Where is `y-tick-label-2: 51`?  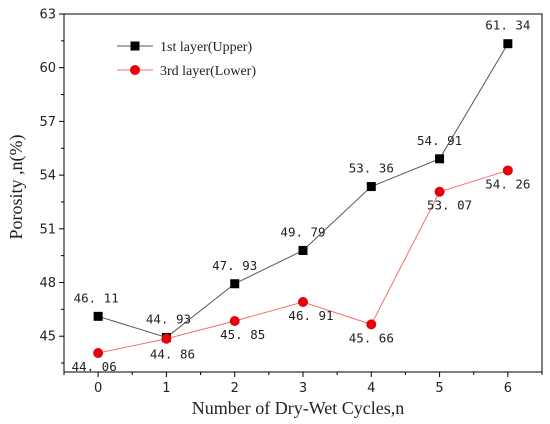 y-tick-label-2: 51 is located at coordinates (47, 229).